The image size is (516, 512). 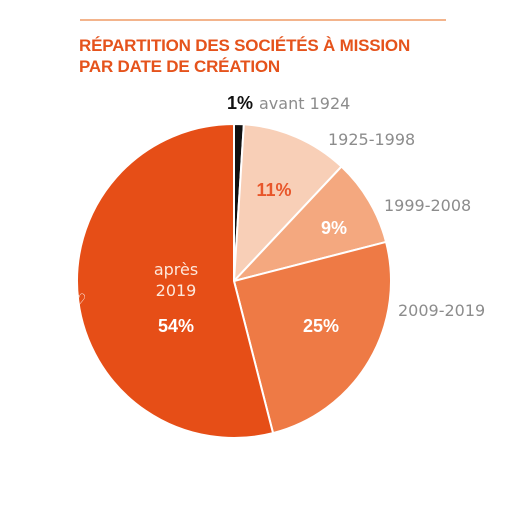 I want to click on slice-value-avant-1924: 1%, so click(x=240, y=103).